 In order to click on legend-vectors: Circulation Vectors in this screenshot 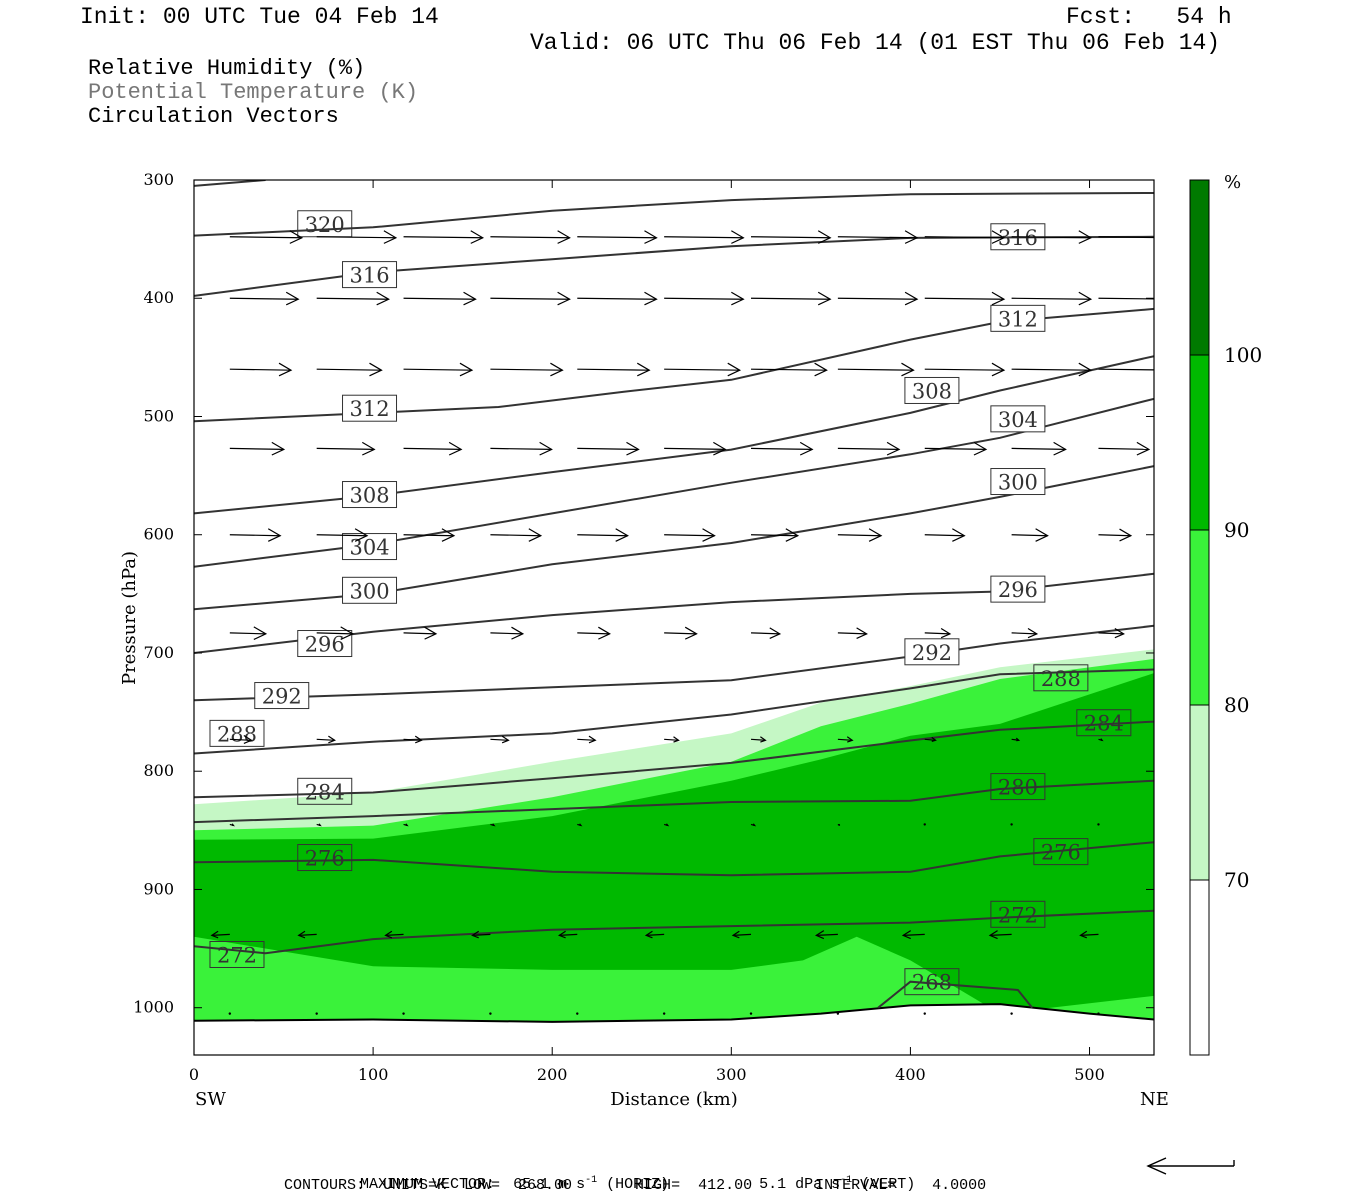, I will do `click(213, 116)`.